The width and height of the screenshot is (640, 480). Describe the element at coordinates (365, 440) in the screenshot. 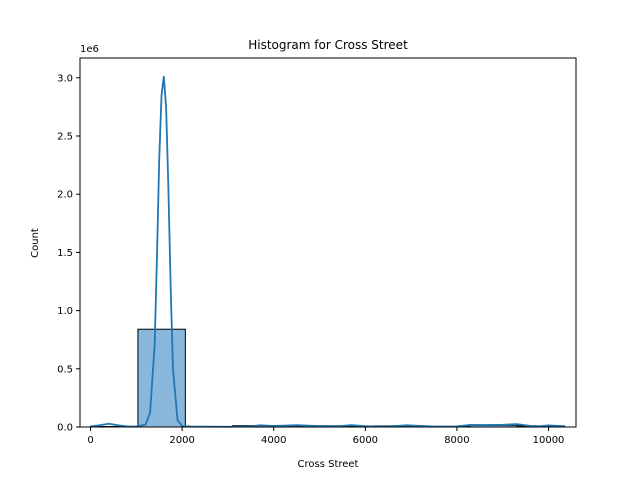

I see `x-tick-label: 6000` at that location.